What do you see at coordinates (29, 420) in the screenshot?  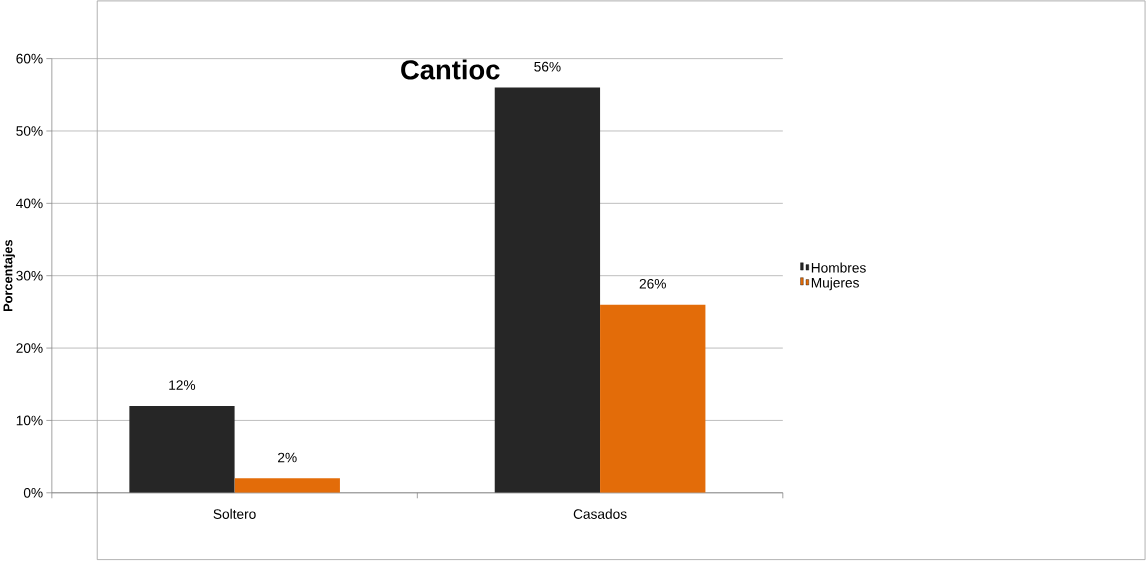 I see `y-tick-label: 10%` at bounding box center [29, 420].